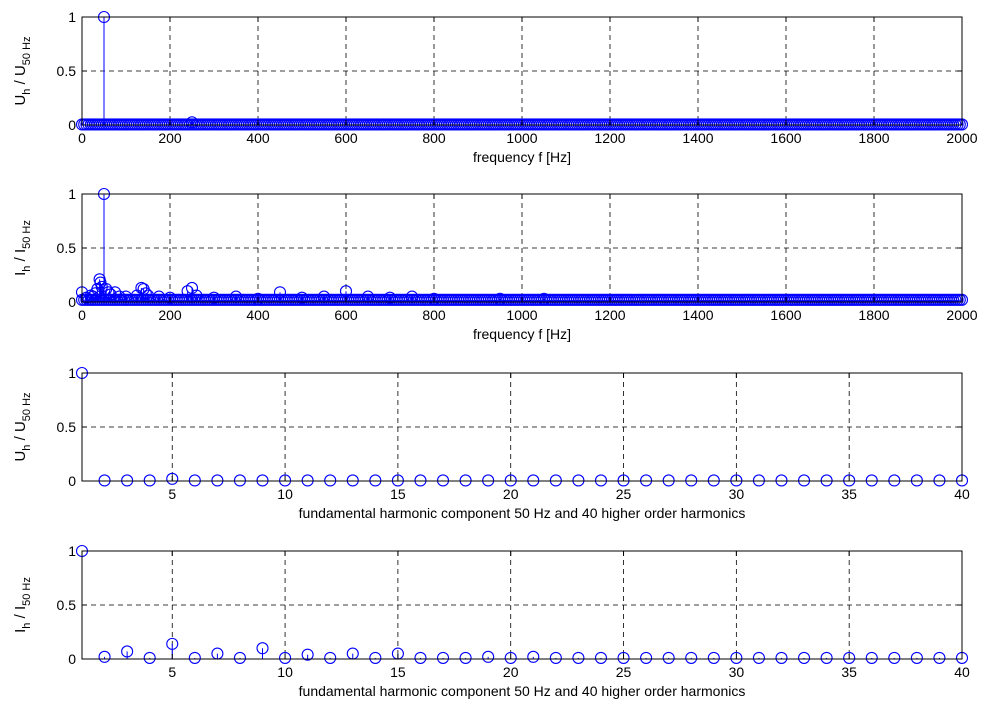  I want to click on x-tick-label: 10, so click(285, 494).